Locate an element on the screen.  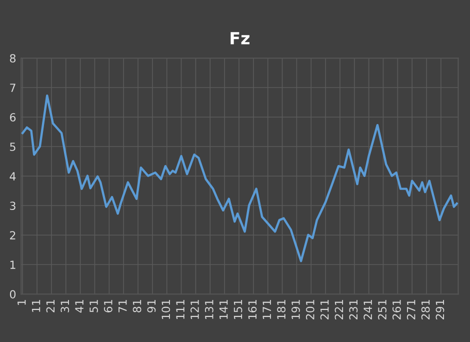
x-tick-label: 81 is located at coordinates (137, 306).